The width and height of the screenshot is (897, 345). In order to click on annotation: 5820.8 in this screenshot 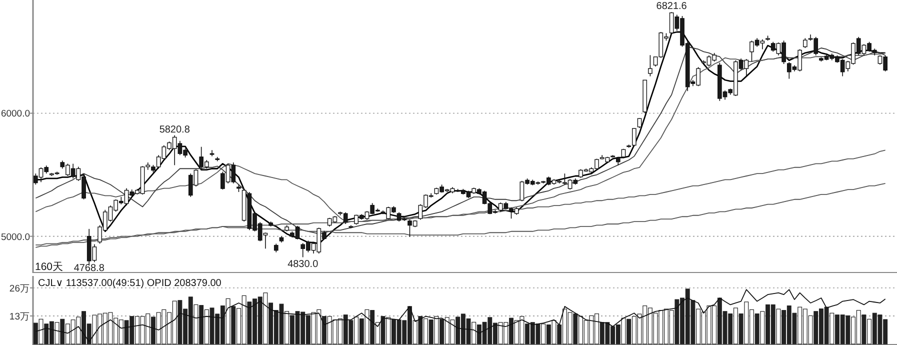, I will do `click(174, 130)`.